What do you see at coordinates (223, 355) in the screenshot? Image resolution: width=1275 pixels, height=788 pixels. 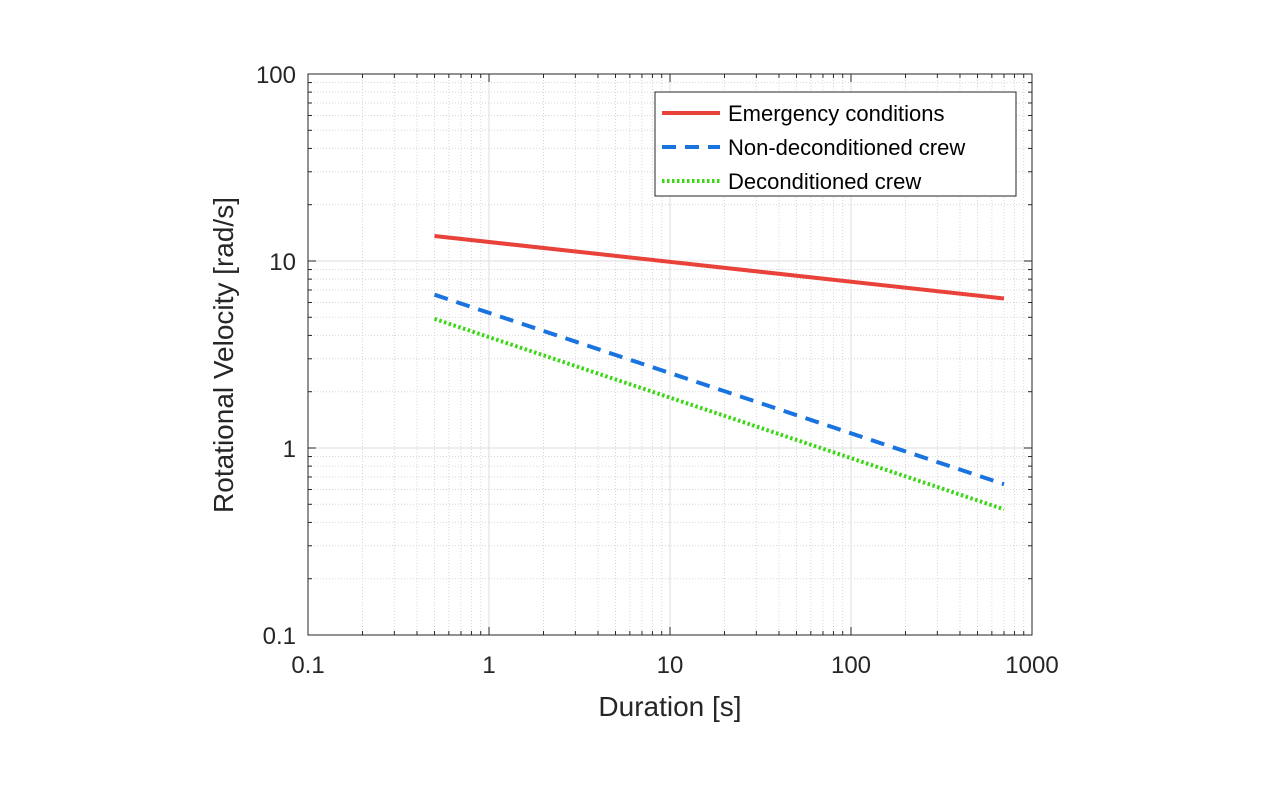 I see `y-axis-title: Rotational Velocity [rad/s]` at bounding box center [223, 355].